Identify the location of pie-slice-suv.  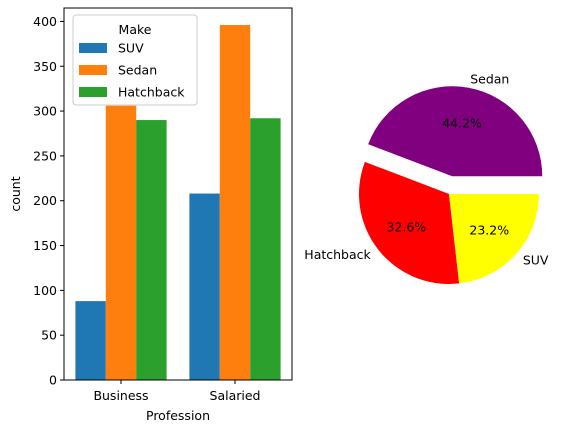
(494, 239).